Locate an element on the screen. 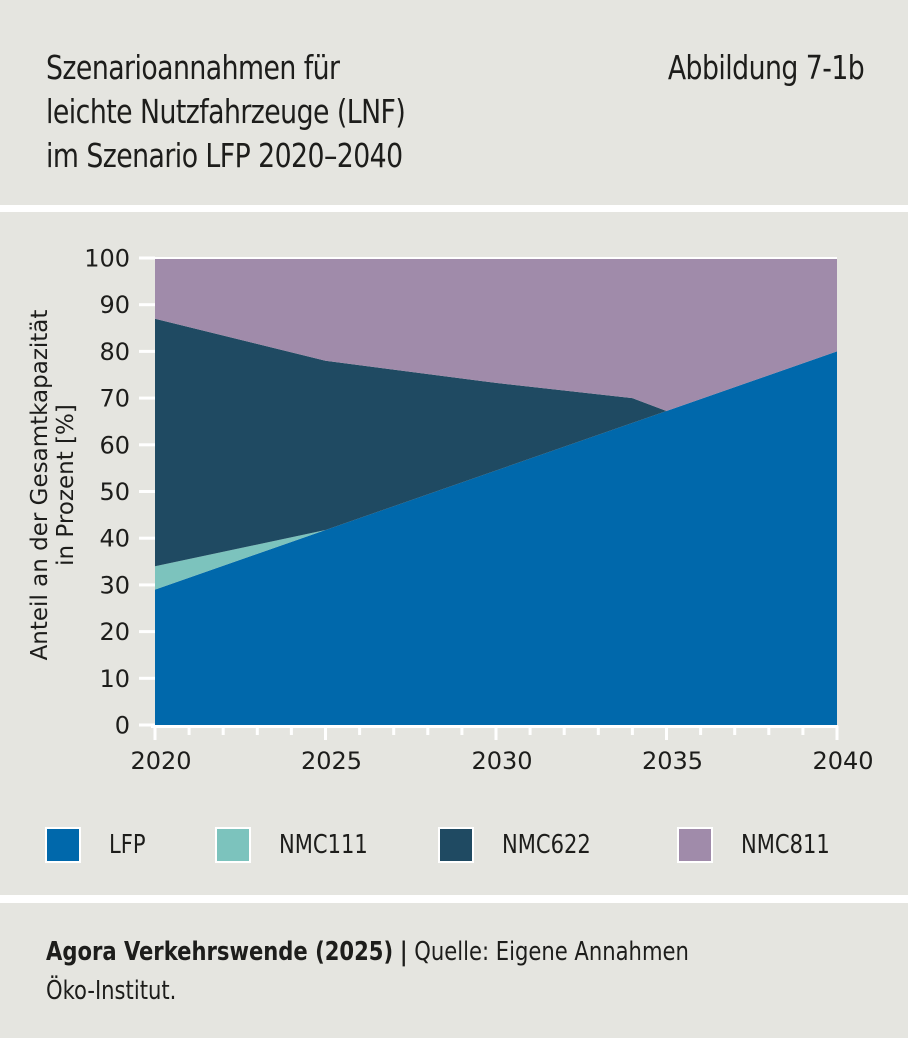  area-nmc811 is located at coordinates (496, 334).